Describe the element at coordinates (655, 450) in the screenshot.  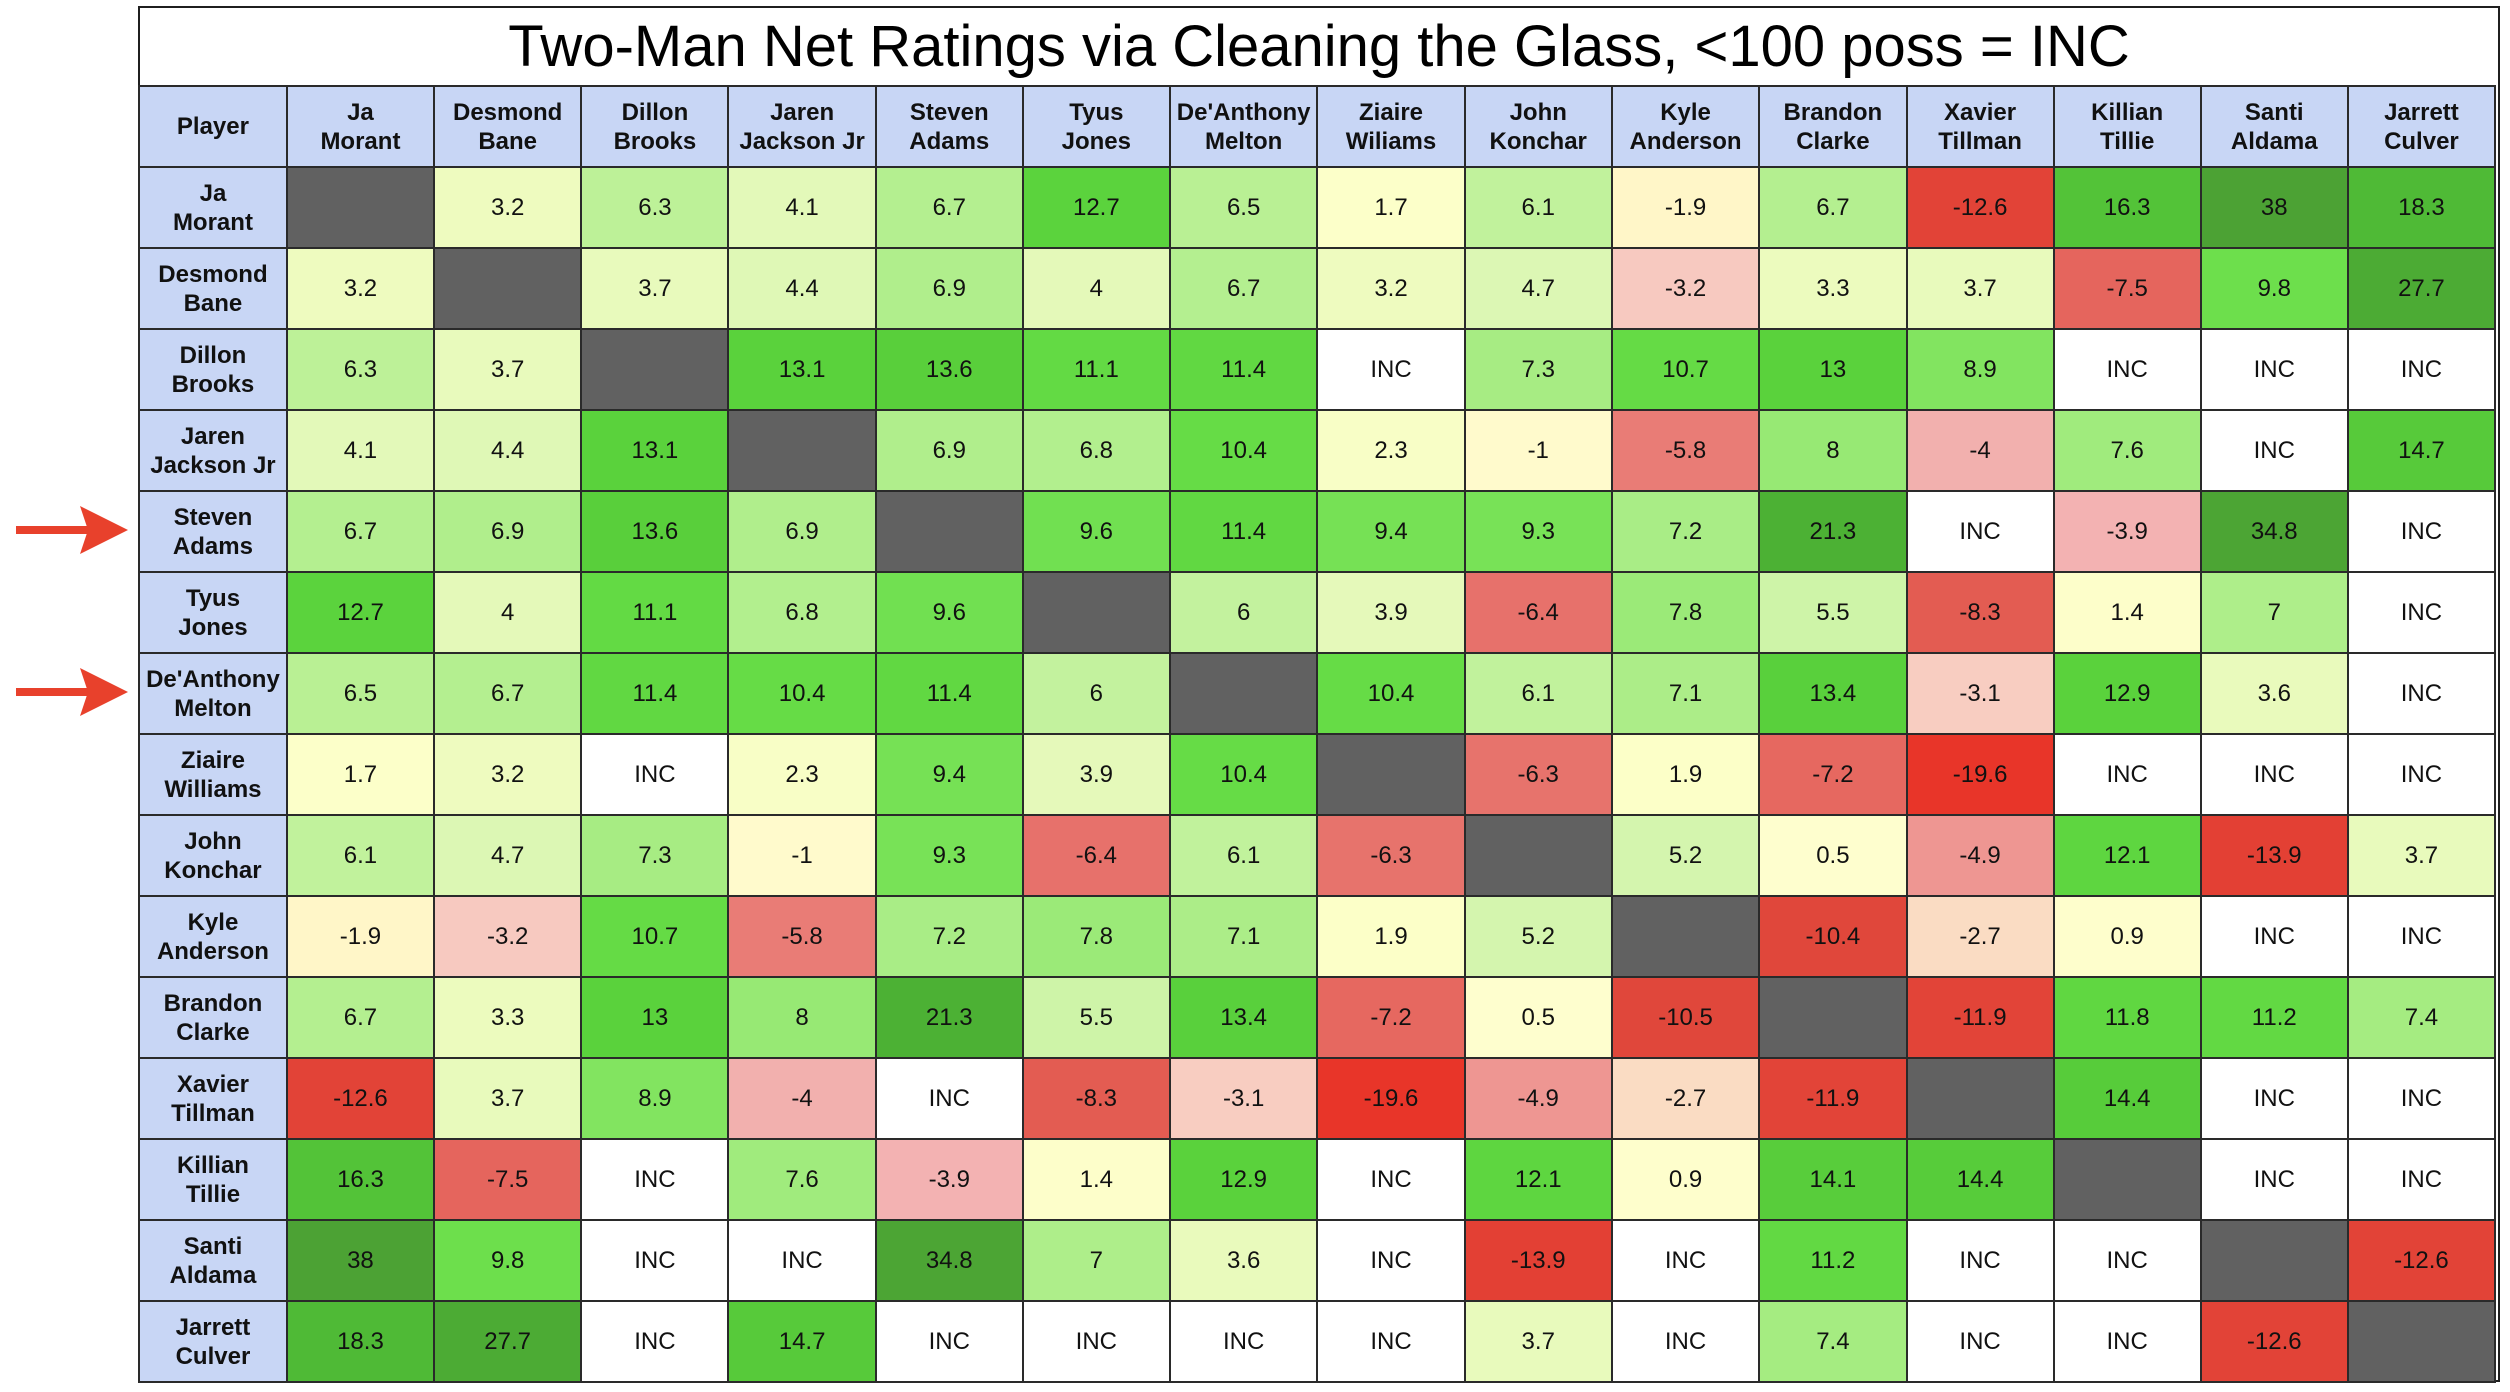
I see `heatmap-cell: 13.1` at that location.